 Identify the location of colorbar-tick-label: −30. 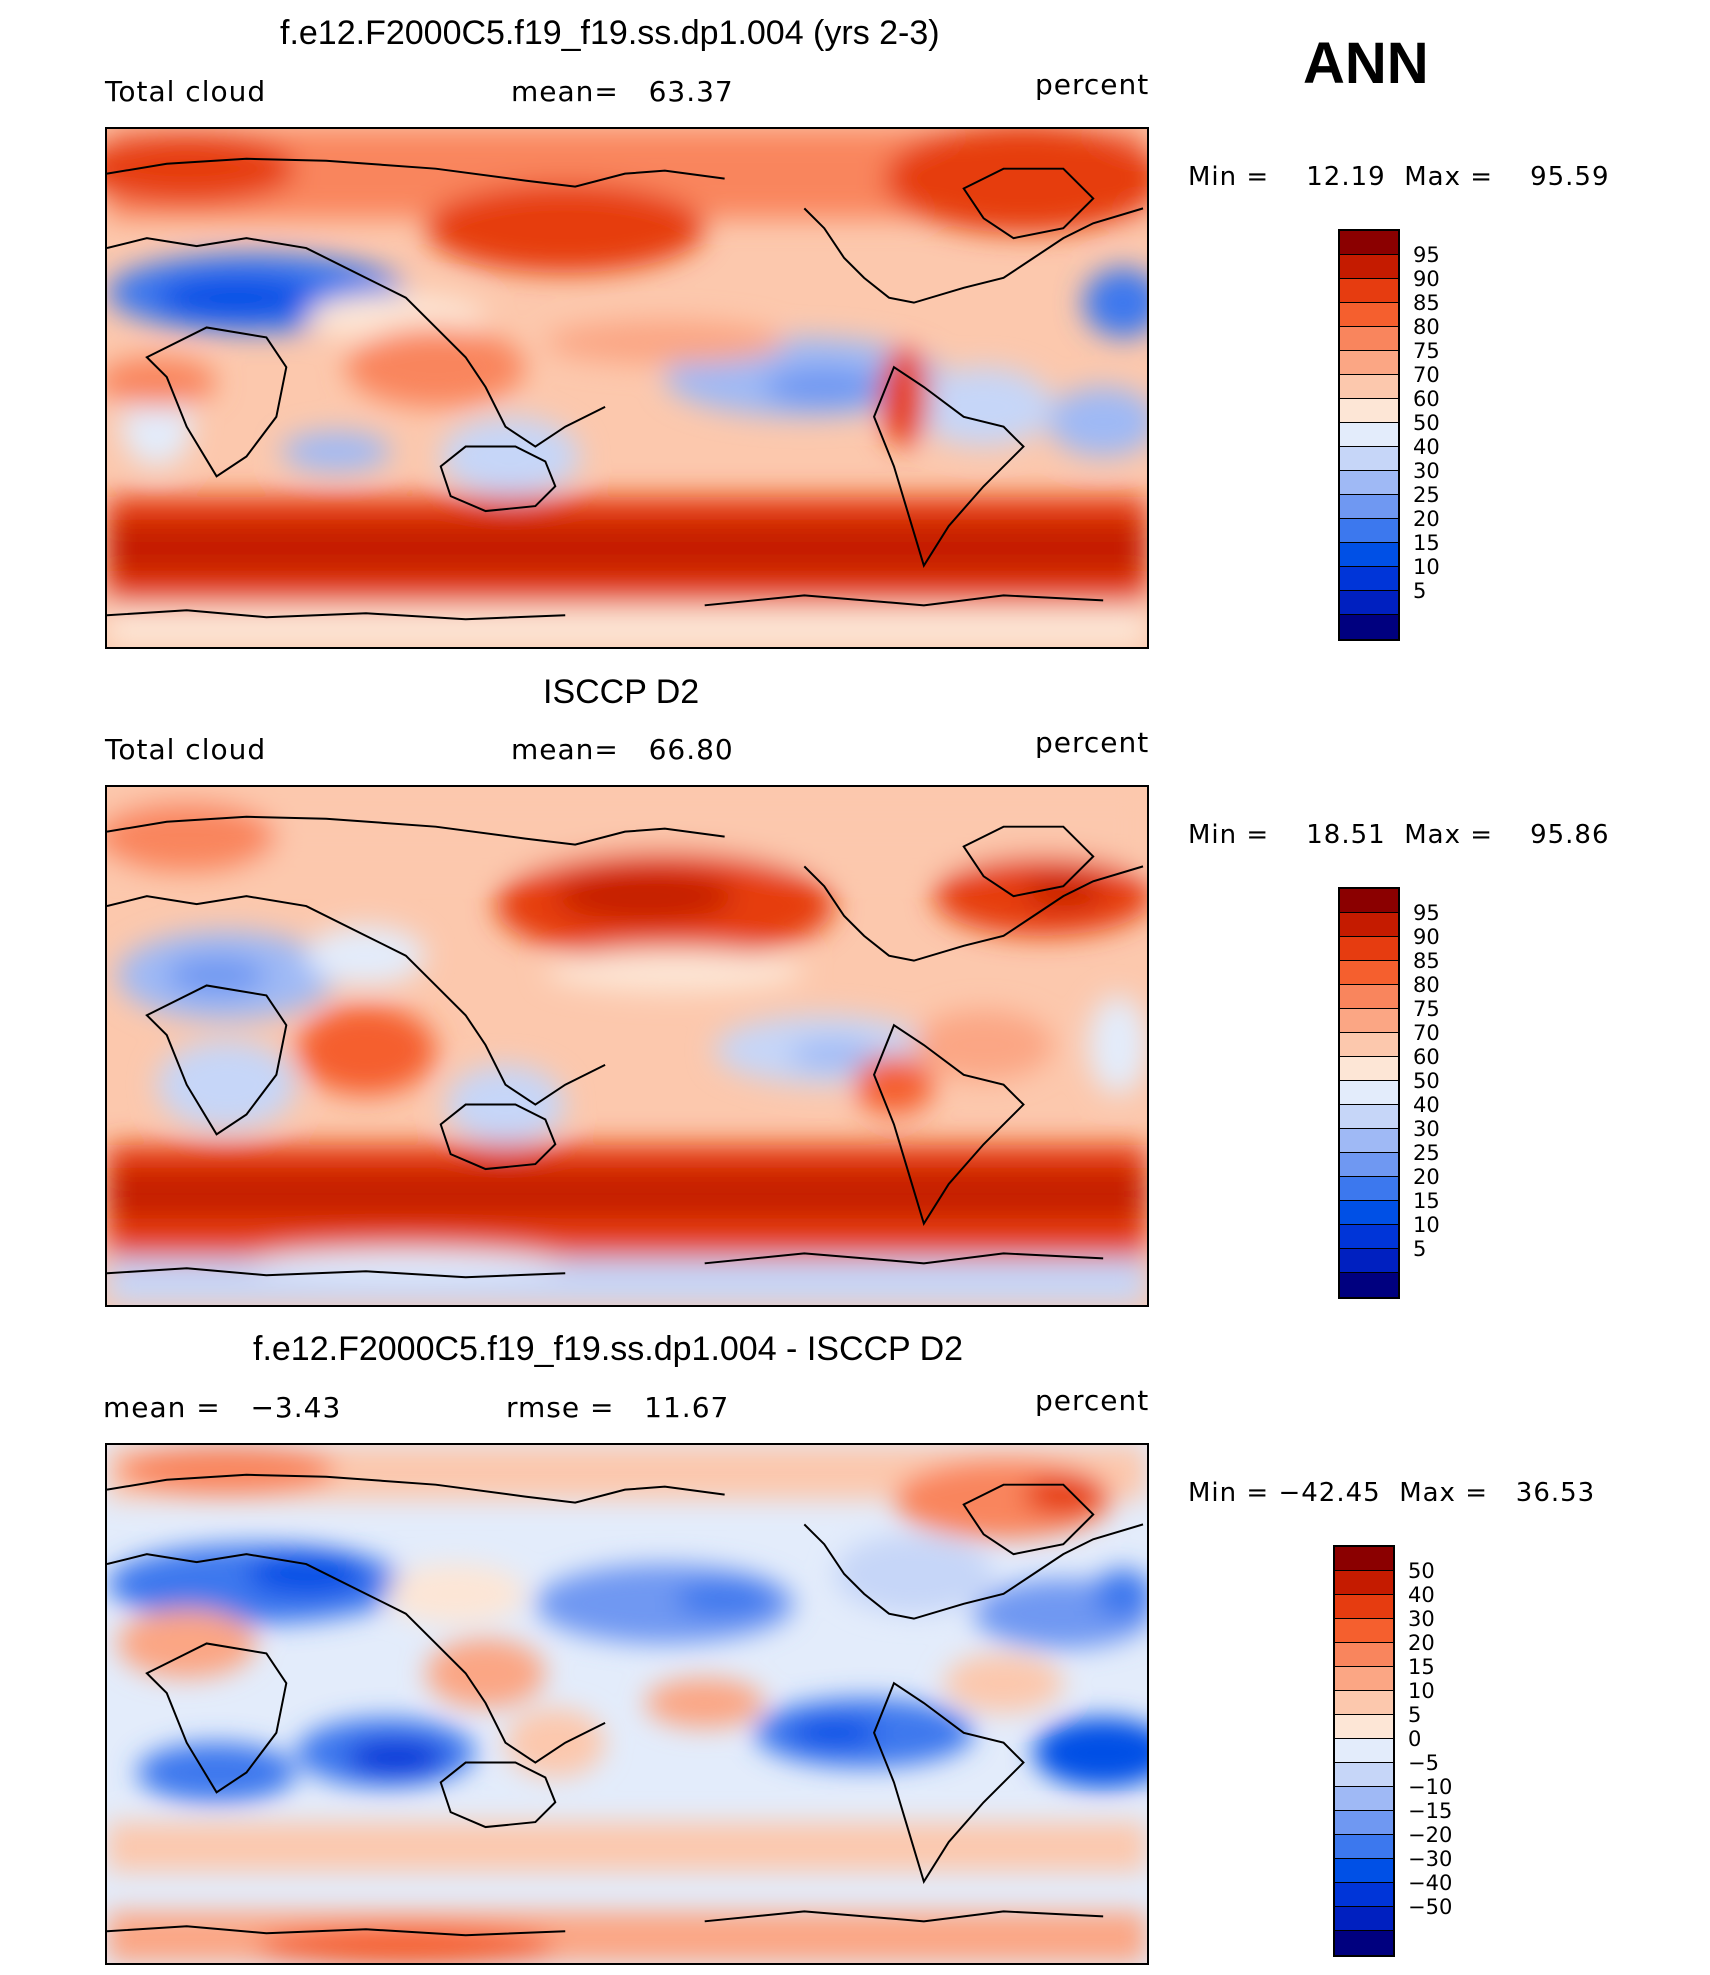
(1430, 1859).